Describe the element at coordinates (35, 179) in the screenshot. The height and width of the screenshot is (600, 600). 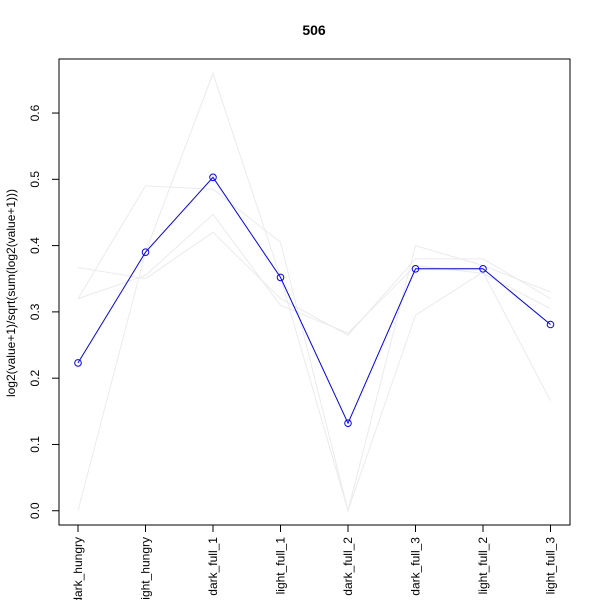
I see `y-tick-label: 0.5` at that location.